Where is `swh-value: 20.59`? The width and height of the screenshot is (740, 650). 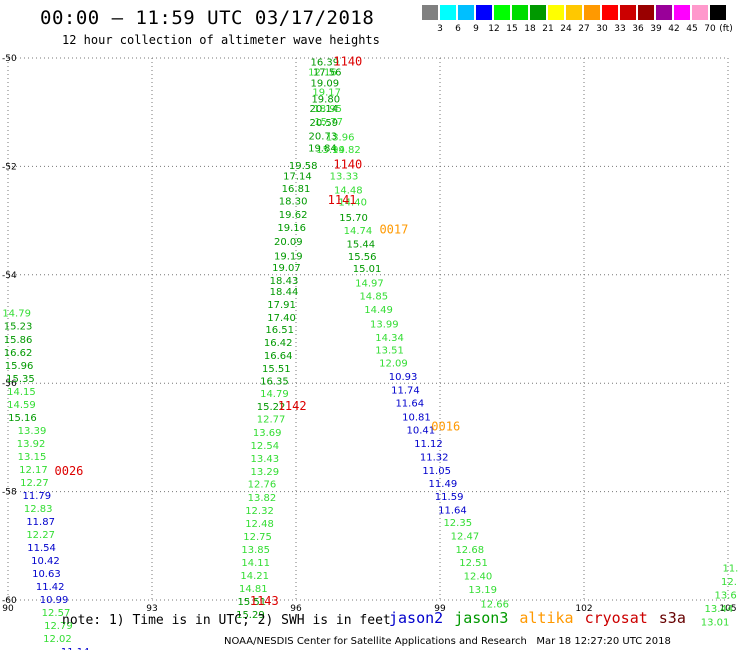
swh-value: 20.59 is located at coordinates (324, 123).